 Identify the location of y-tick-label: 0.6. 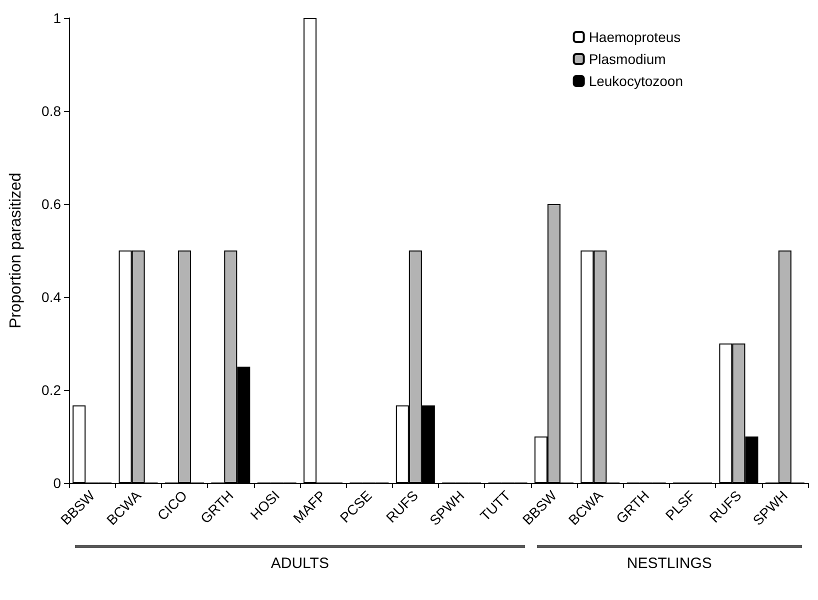
(52, 204).